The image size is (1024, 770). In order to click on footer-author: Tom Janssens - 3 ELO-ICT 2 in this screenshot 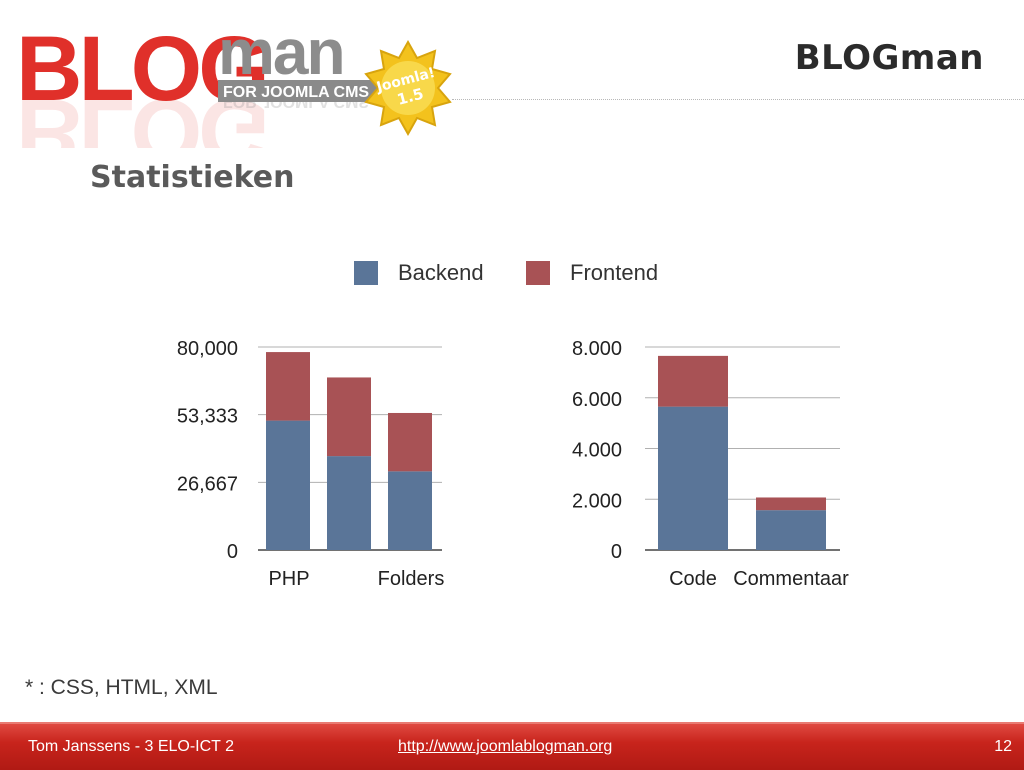, I will do `click(131, 746)`.